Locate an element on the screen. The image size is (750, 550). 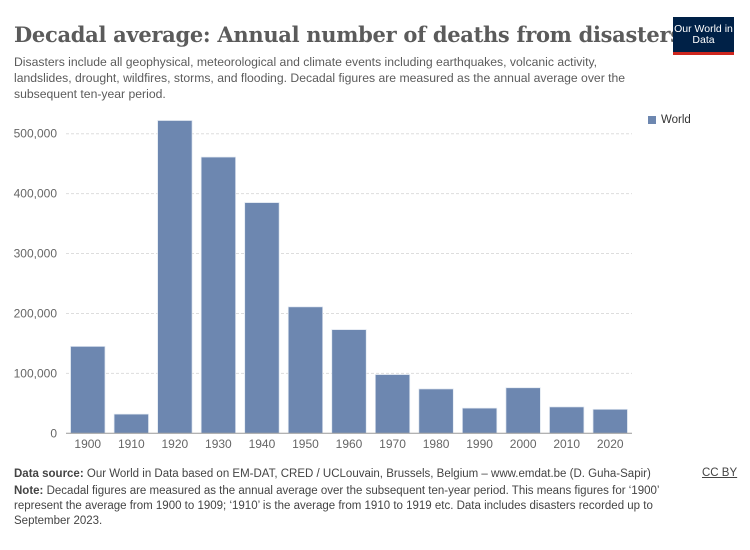
x-tick-label: 1990 is located at coordinates (479, 444).